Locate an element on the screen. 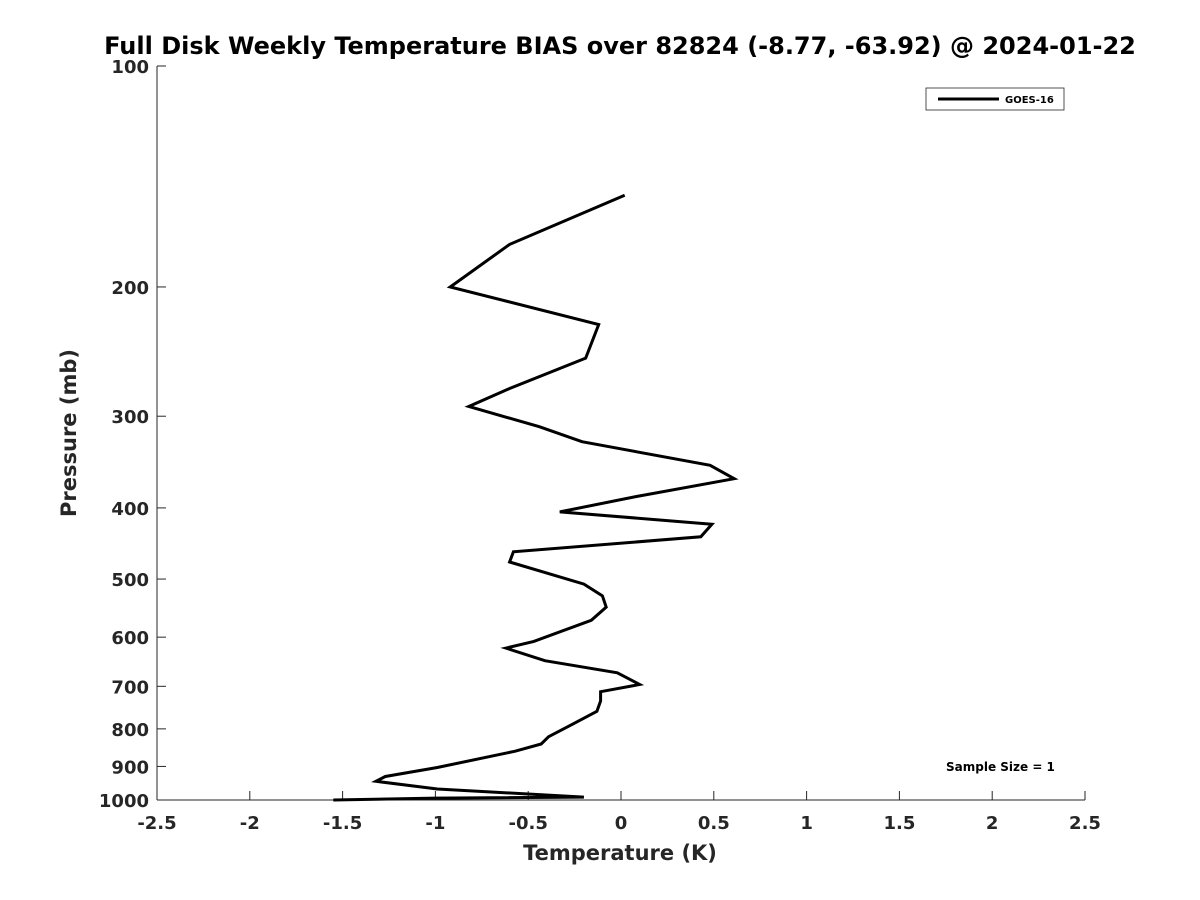  y-tick-label: 400 is located at coordinates (130, 509).